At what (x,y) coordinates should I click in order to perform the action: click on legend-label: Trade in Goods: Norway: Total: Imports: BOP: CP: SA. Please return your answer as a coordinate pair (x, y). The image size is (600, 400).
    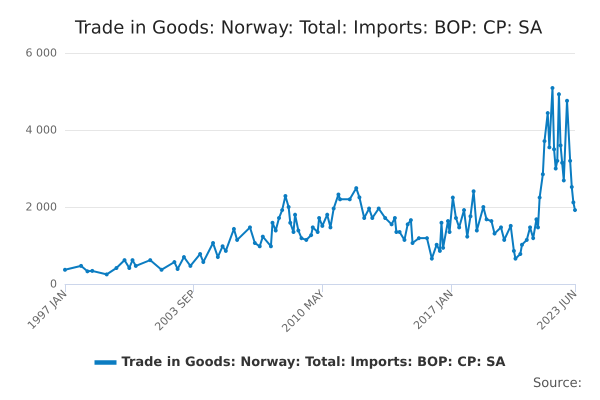
    Looking at the image, I should click on (314, 362).